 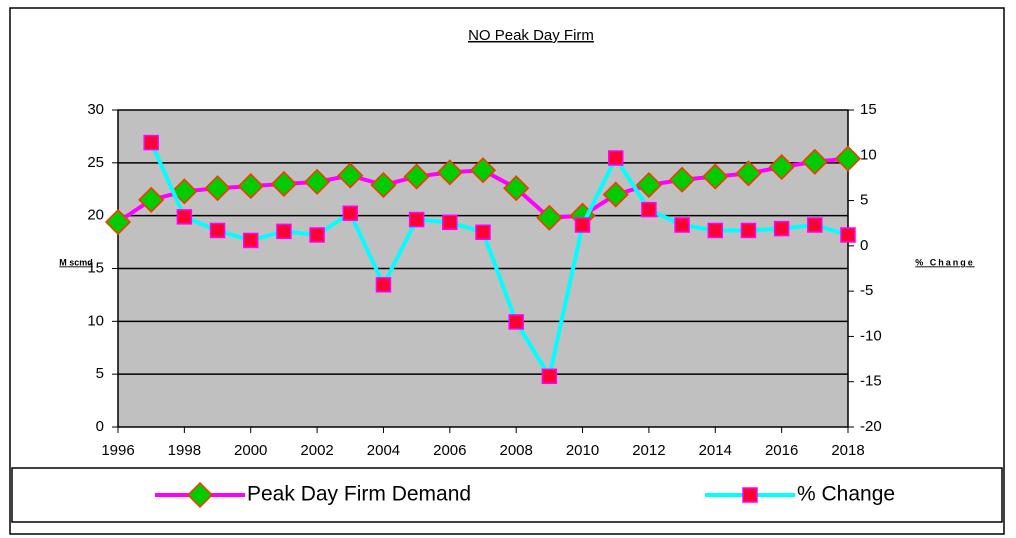 What do you see at coordinates (871, 335) in the screenshot?
I see `y2-tick-label: -10` at bounding box center [871, 335].